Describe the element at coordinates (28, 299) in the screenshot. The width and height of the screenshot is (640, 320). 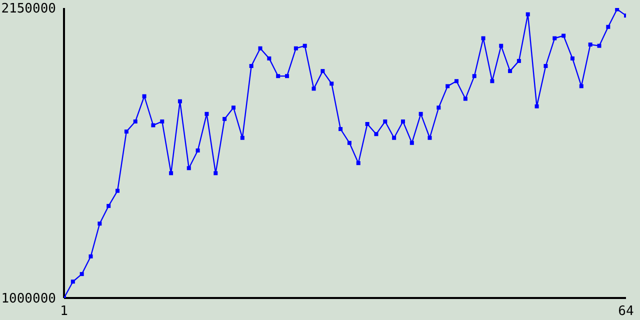
I see `y-tick-label: 1000000` at that location.